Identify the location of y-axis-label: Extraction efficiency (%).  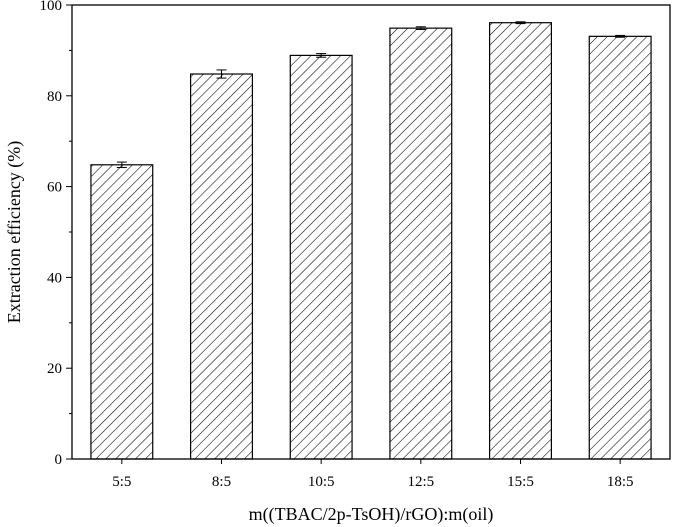
(14, 232).